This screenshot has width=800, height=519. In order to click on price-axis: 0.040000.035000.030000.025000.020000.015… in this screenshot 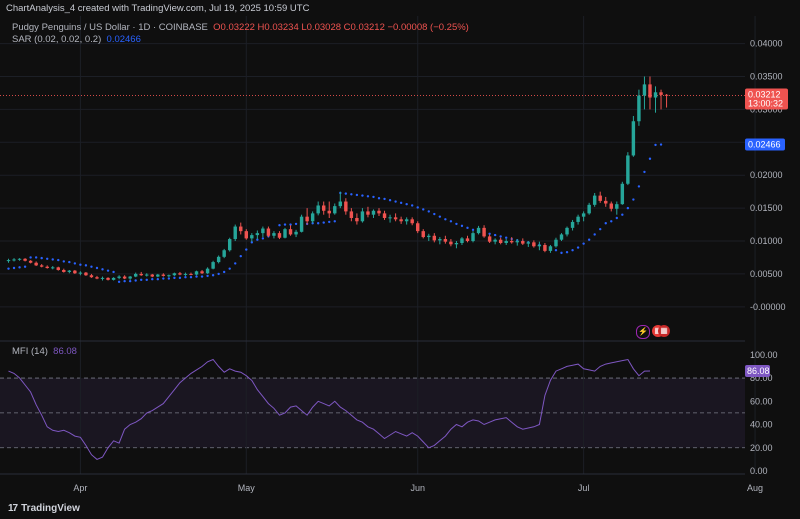, I will do `click(768, 175)`.